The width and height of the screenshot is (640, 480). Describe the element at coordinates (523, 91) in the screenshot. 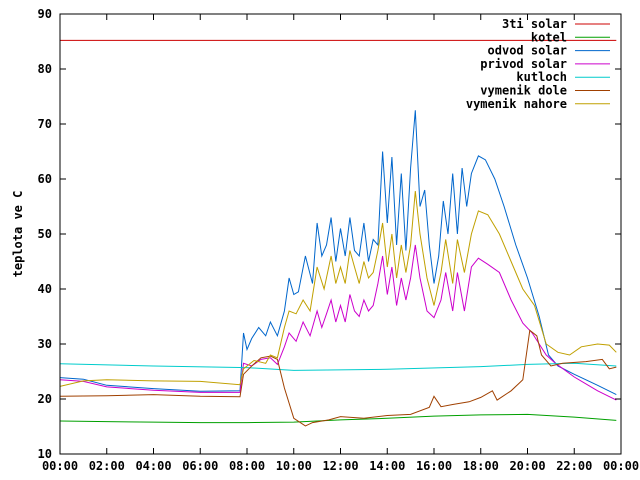

I see `legend-label: vymenik dole` at that location.